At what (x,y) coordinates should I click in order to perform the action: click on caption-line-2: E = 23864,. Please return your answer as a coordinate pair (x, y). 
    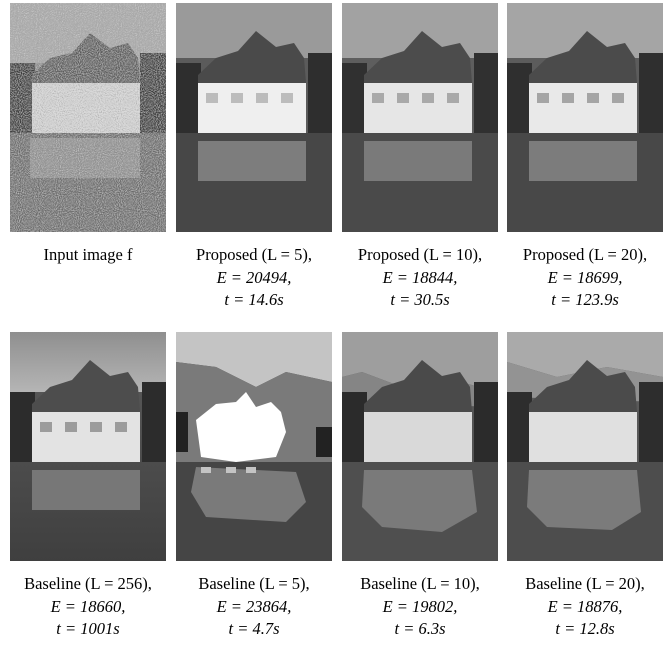
    Looking at the image, I should click on (254, 606).